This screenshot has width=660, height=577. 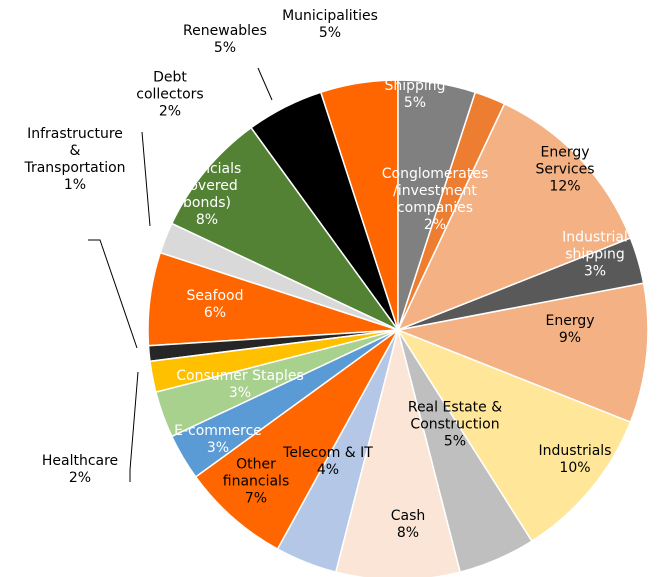 I want to click on category-name: Infrastructure & Transportation, so click(x=75, y=151).